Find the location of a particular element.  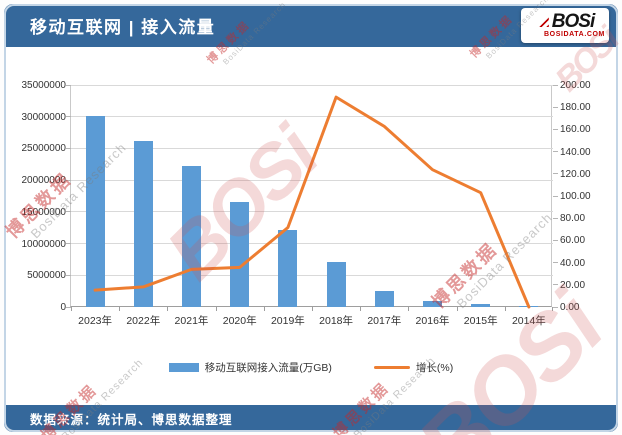

legend-item: 增长(%) is located at coordinates (413, 367).